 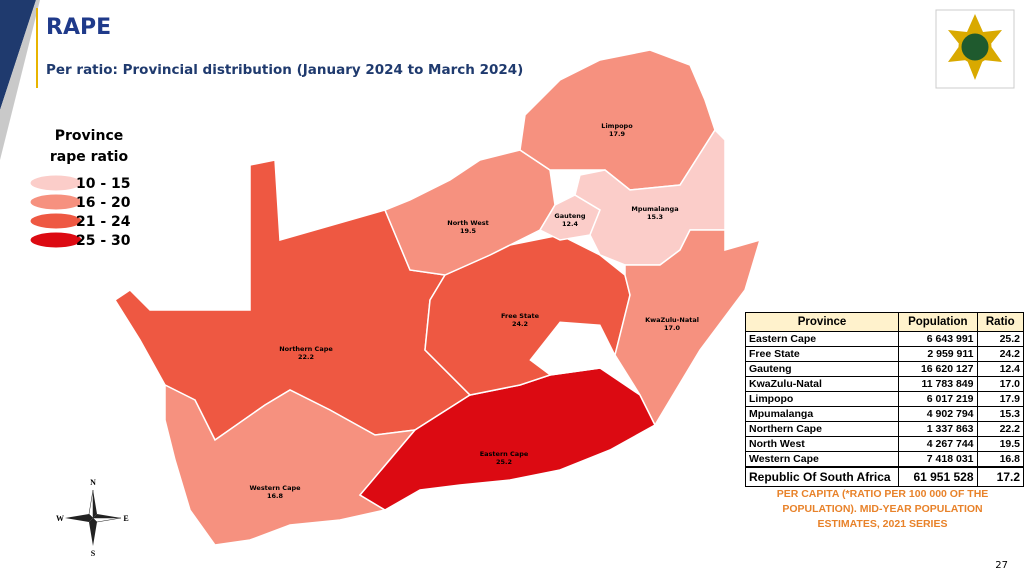 I want to click on province-name: Western Cape, so click(x=275, y=488).